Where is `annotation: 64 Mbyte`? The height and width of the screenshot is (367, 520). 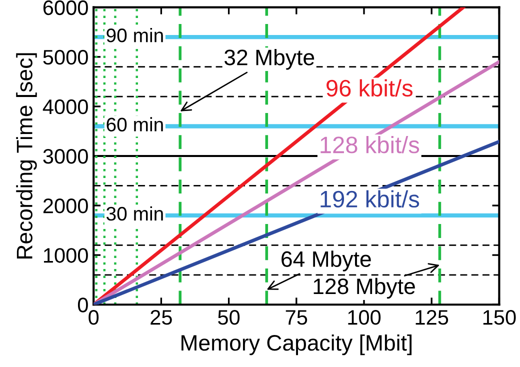 annotation: 64 Mbyte is located at coordinates (326, 261).